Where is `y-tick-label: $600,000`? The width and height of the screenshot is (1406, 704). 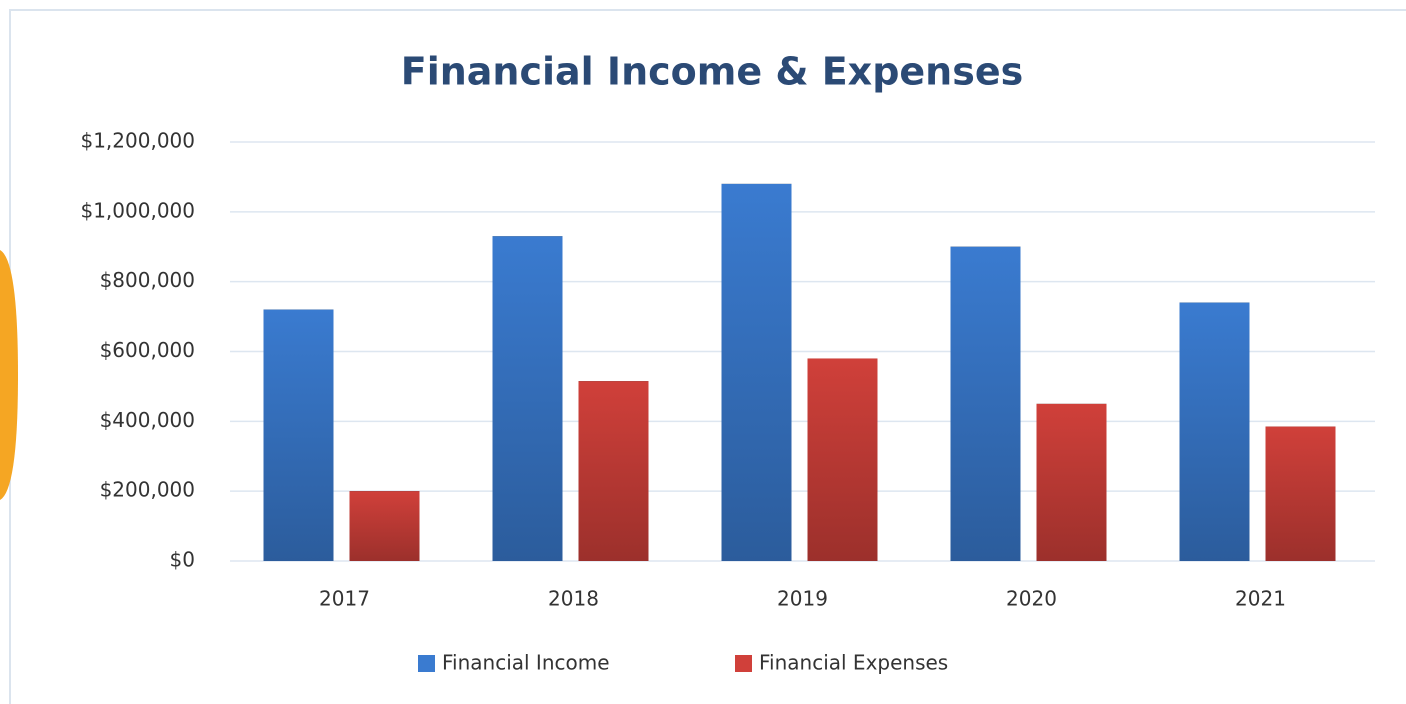
y-tick-label: $600,000 is located at coordinates (147, 350).